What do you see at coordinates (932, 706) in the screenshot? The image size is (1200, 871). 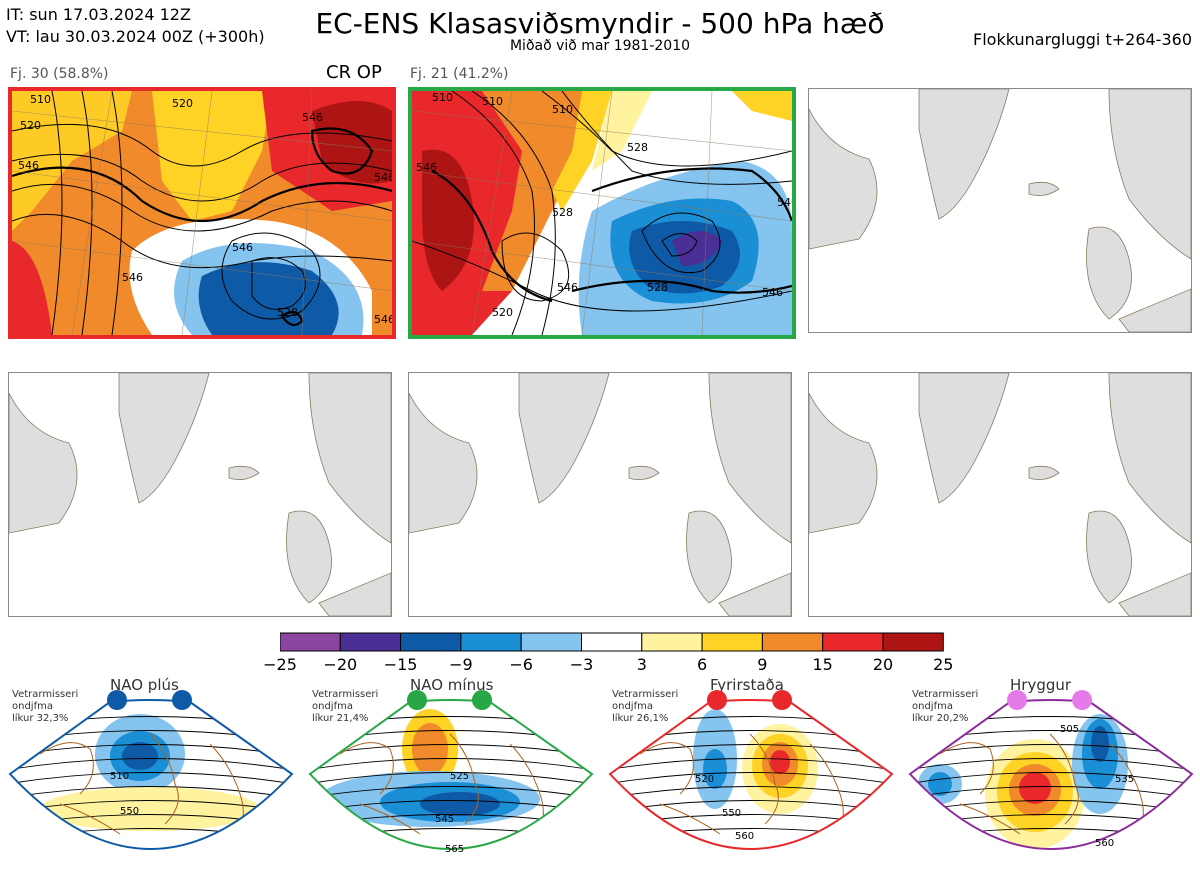 I see `regime-note-line: ondjfma` at bounding box center [932, 706].